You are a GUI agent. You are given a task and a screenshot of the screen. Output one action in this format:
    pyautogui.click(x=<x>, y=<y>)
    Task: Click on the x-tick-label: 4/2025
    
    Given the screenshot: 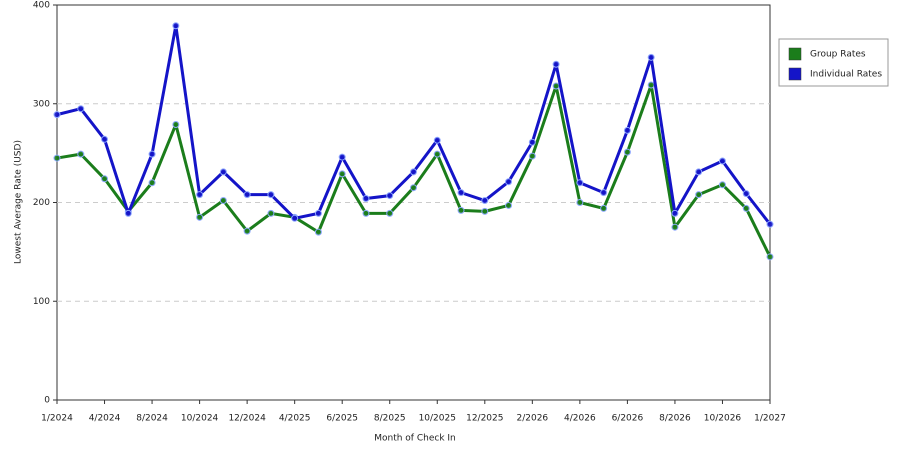 What is the action you would take?
    pyautogui.click(x=295, y=419)
    